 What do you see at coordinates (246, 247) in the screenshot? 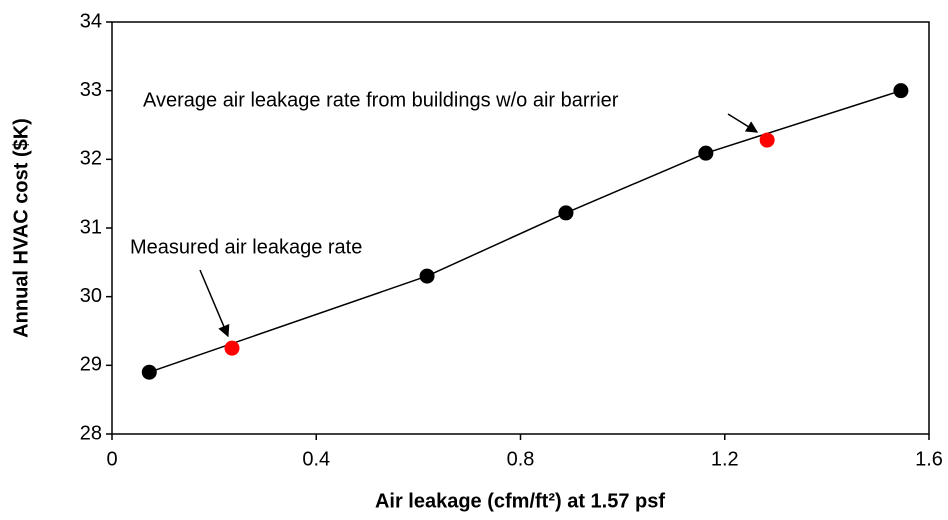
I see `annotation: Measured air leakage rate` at bounding box center [246, 247].